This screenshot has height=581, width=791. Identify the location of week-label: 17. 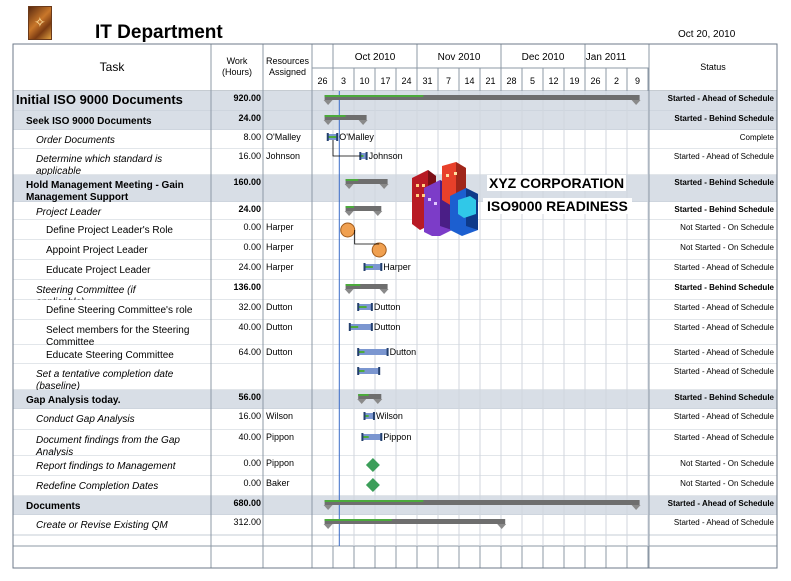
(385, 81).